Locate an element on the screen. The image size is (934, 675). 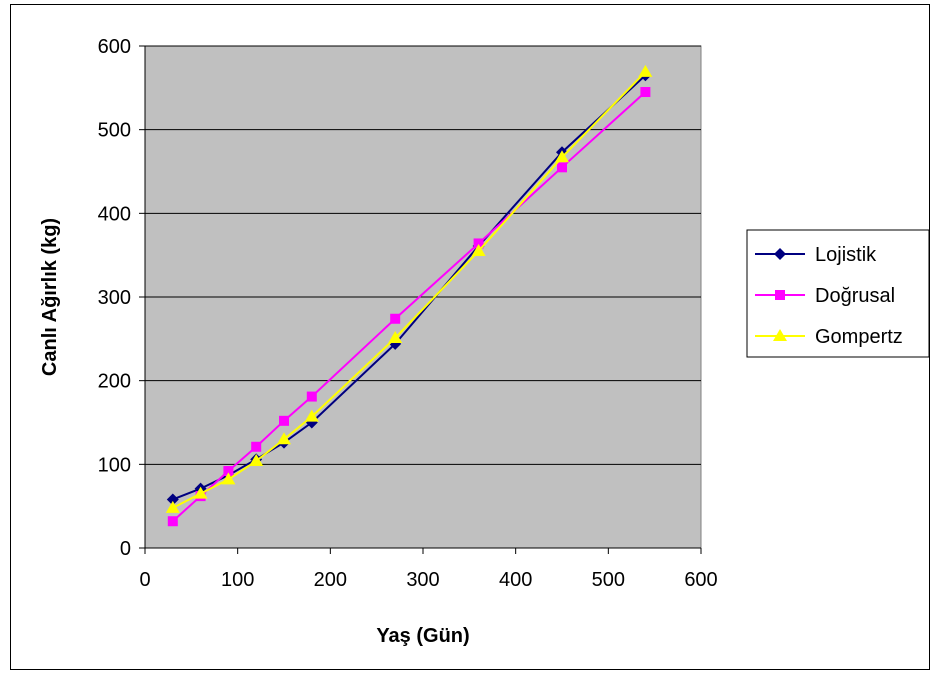
x-tick-label: 0 is located at coordinates (144, 580).